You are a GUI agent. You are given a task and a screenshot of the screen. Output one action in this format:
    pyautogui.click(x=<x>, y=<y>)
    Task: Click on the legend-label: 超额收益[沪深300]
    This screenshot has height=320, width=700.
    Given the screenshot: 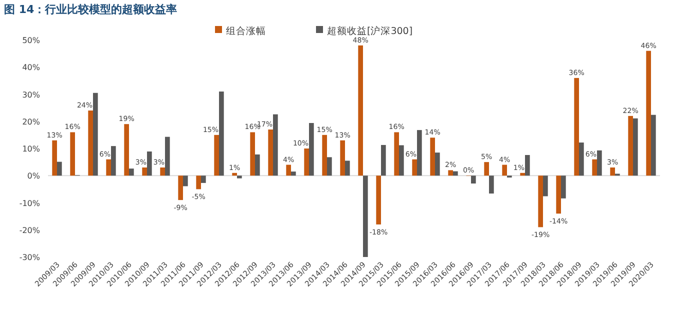 What is the action you would take?
    pyautogui.click(x=370, y=31)
    